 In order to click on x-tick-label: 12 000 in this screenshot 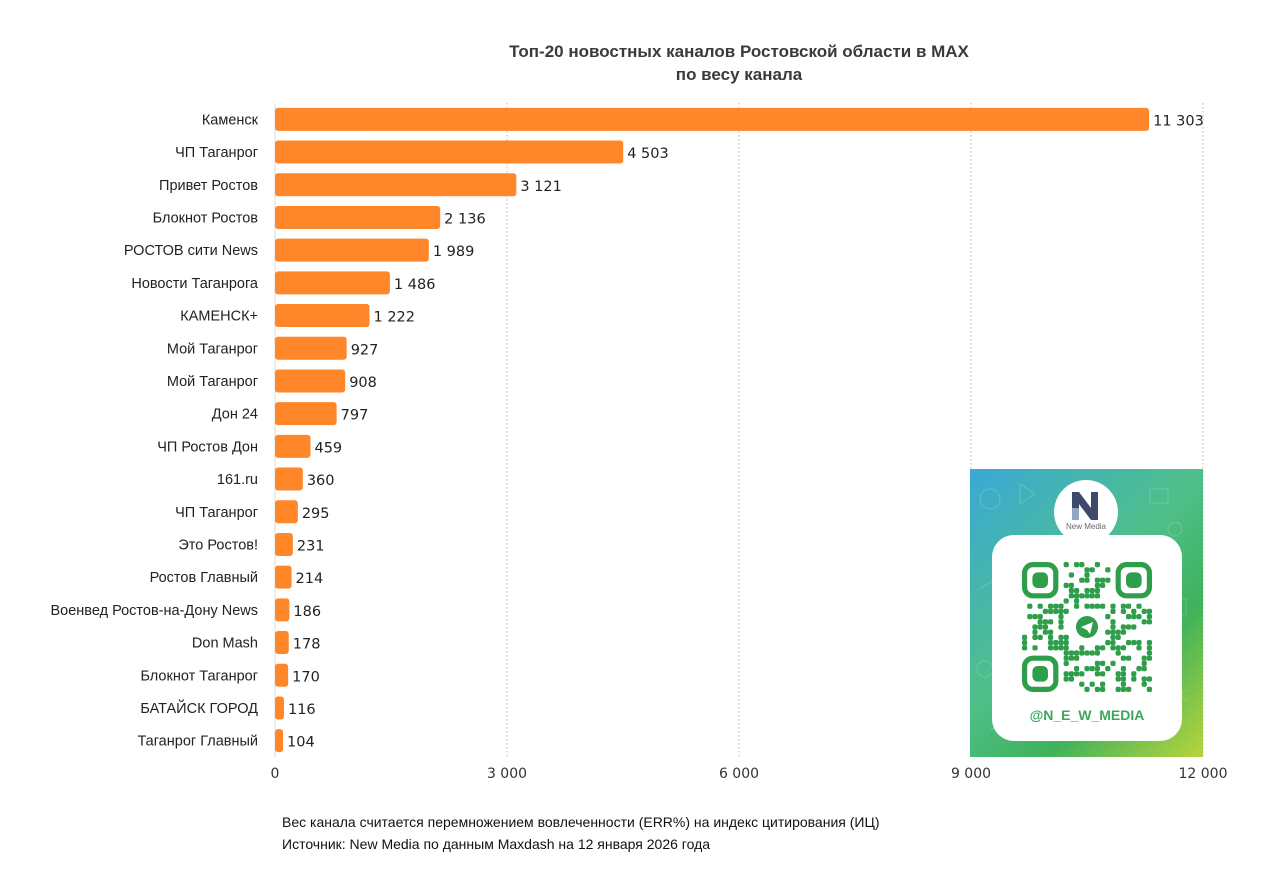, I will do `click(1203, 774)`.